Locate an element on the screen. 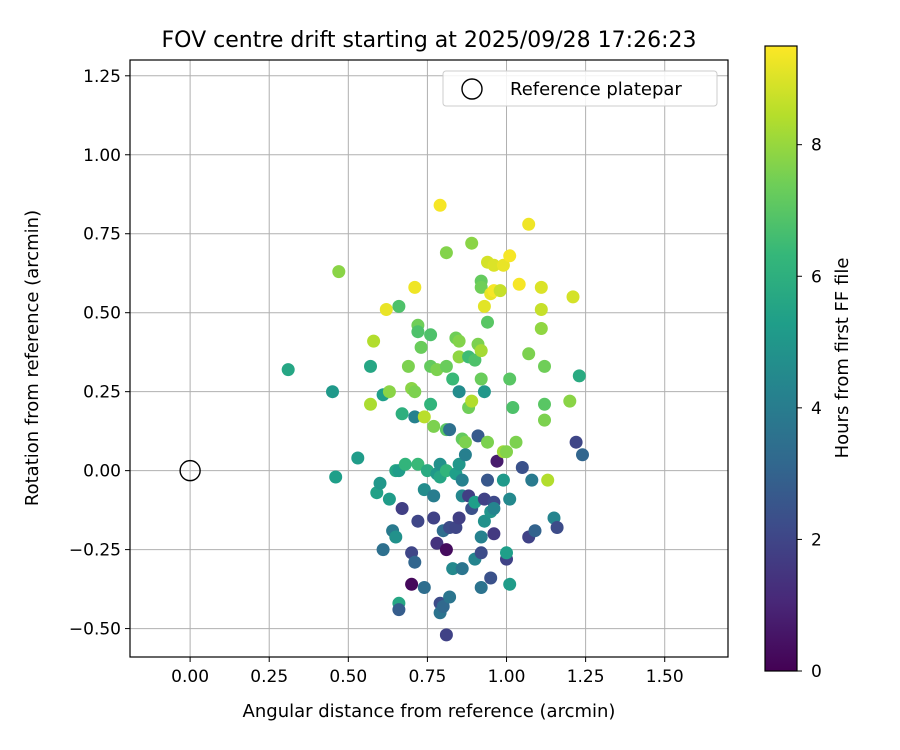 This screenshot has height=750, width=900. colorbar-tick-label: 8 is located at coordinates (816, 146).